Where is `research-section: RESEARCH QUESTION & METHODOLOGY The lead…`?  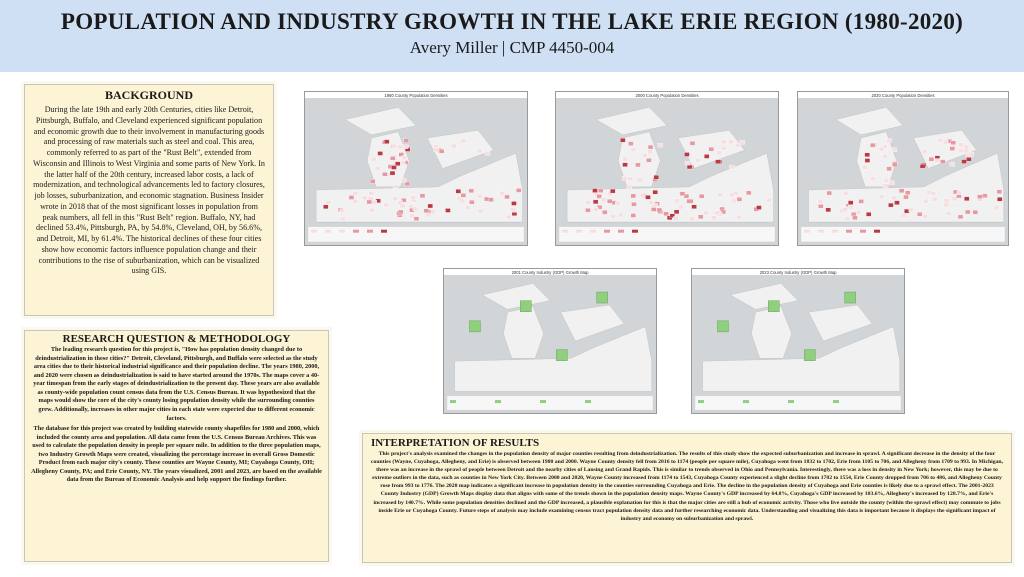
research-section: RESEARCH QUESTION & METHODOLOGY The lead… is located at coordinates (176, 446).